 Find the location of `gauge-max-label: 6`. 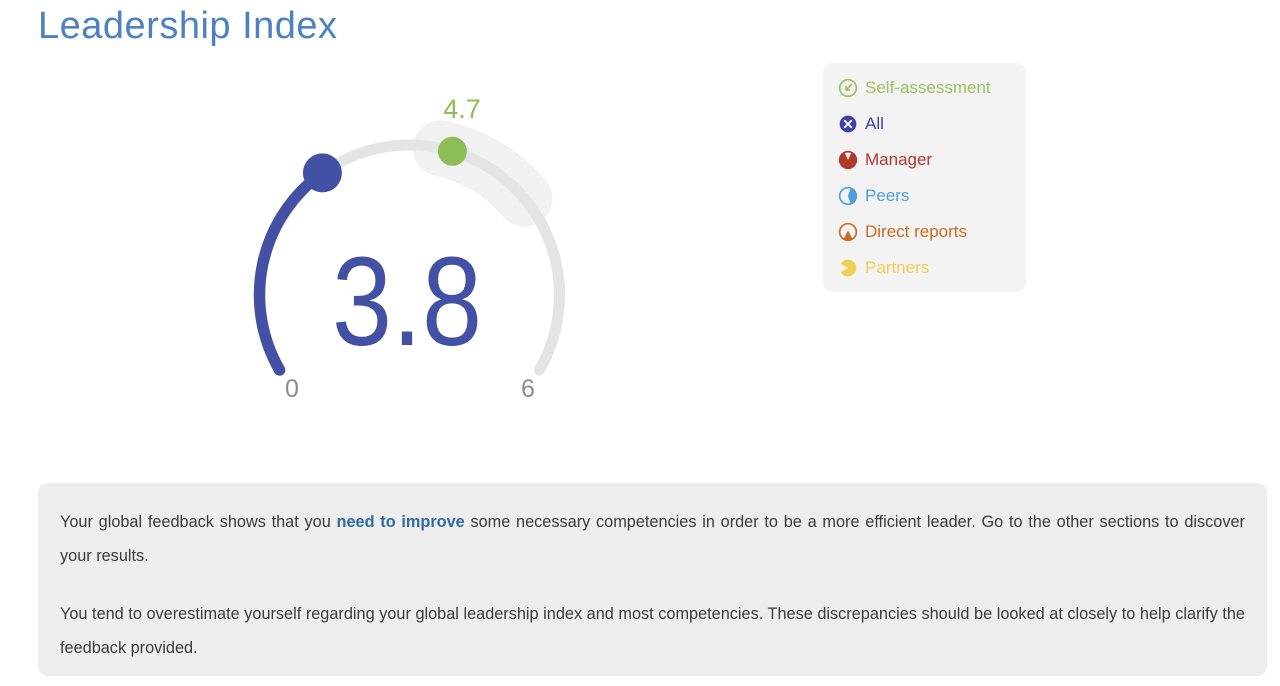

gauge-max-label: 6 is located at coordinates (528, 389).